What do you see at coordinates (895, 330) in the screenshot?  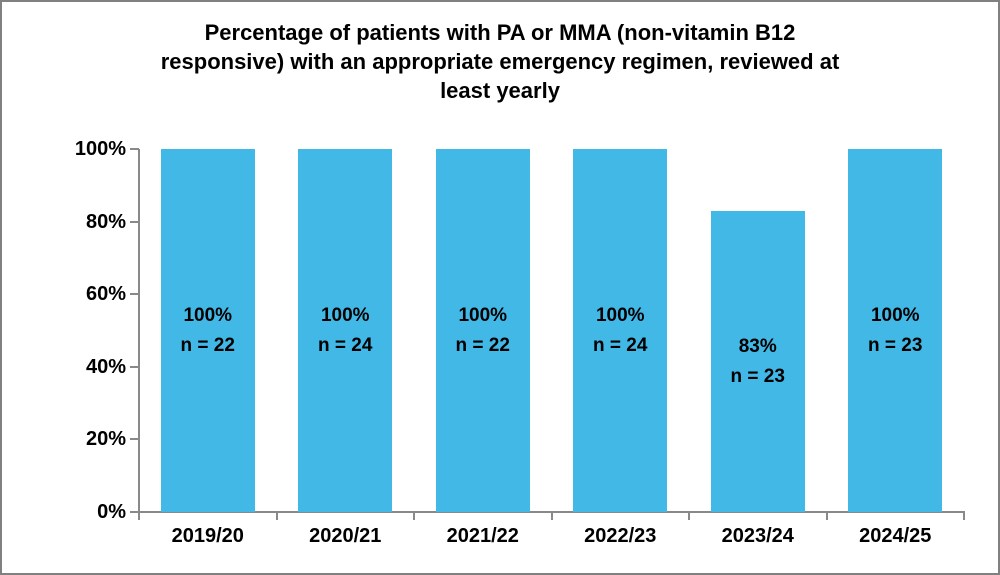 I see `bar-2024-25: 100% n = 23` at bounding box center [895, 330].